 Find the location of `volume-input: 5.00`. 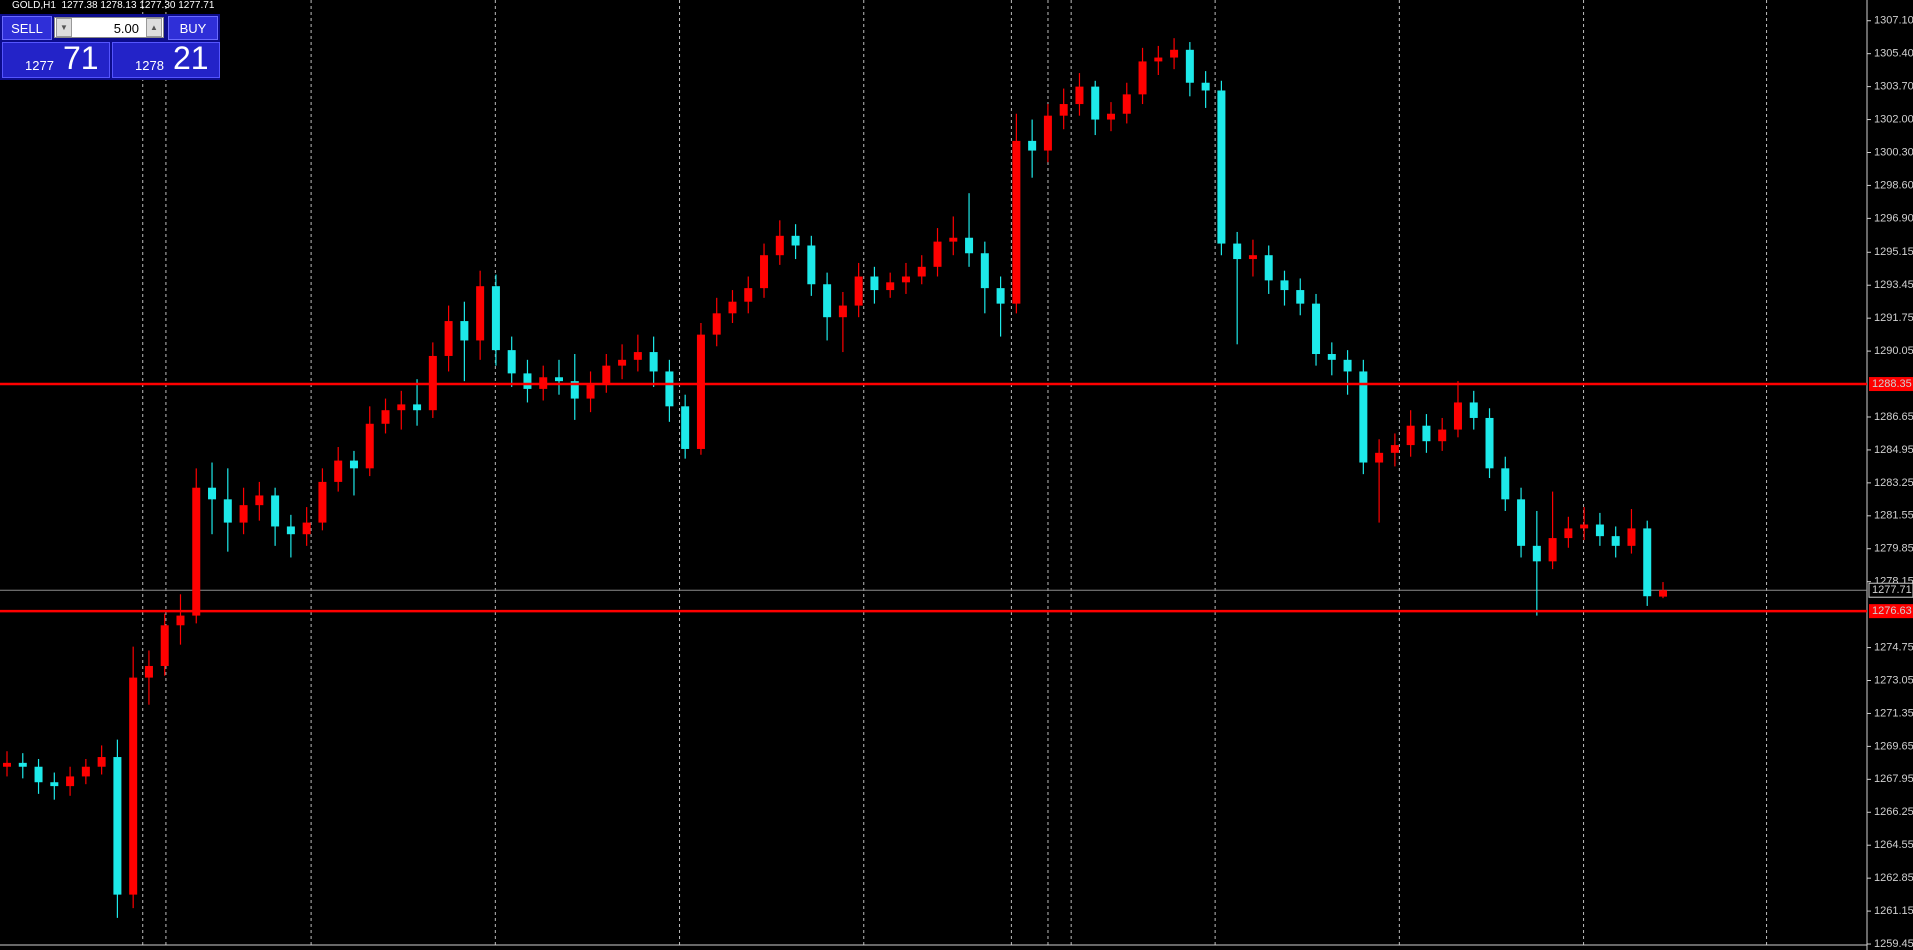

volume-input: 5.00 is located at coordinates (109, 27).